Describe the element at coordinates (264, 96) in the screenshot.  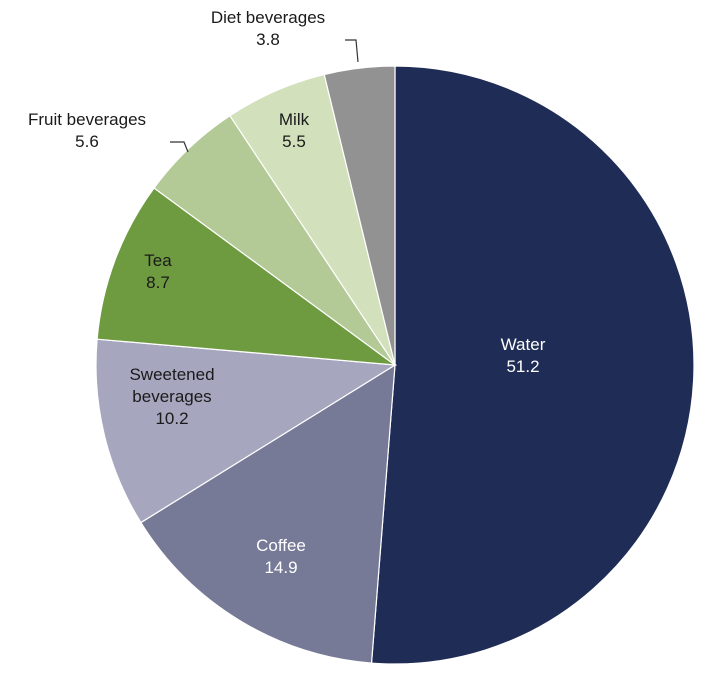
I see `leader-lines-layer` at that location.